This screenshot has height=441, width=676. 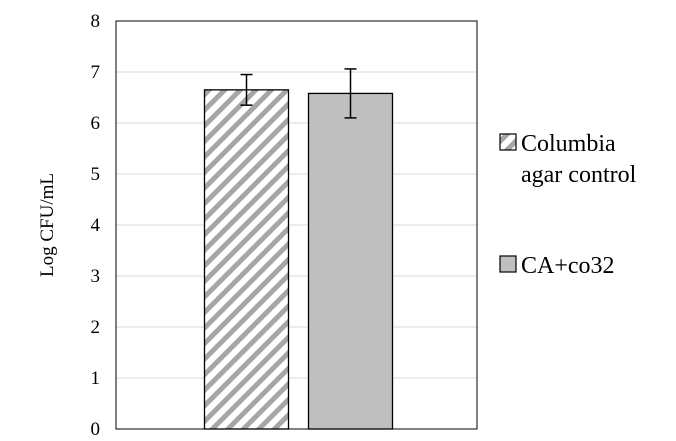 What do you see at coordinates (96, 174) in the screenshot?
I see `y-tick-label: 5` at bounding box center [96, 174].